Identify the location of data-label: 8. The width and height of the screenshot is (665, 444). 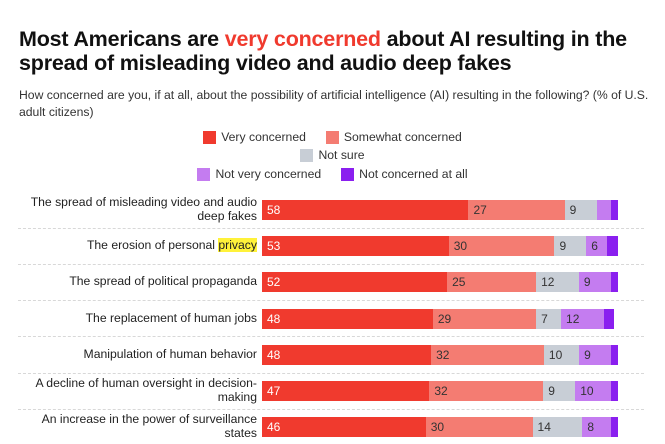
(591, 427).